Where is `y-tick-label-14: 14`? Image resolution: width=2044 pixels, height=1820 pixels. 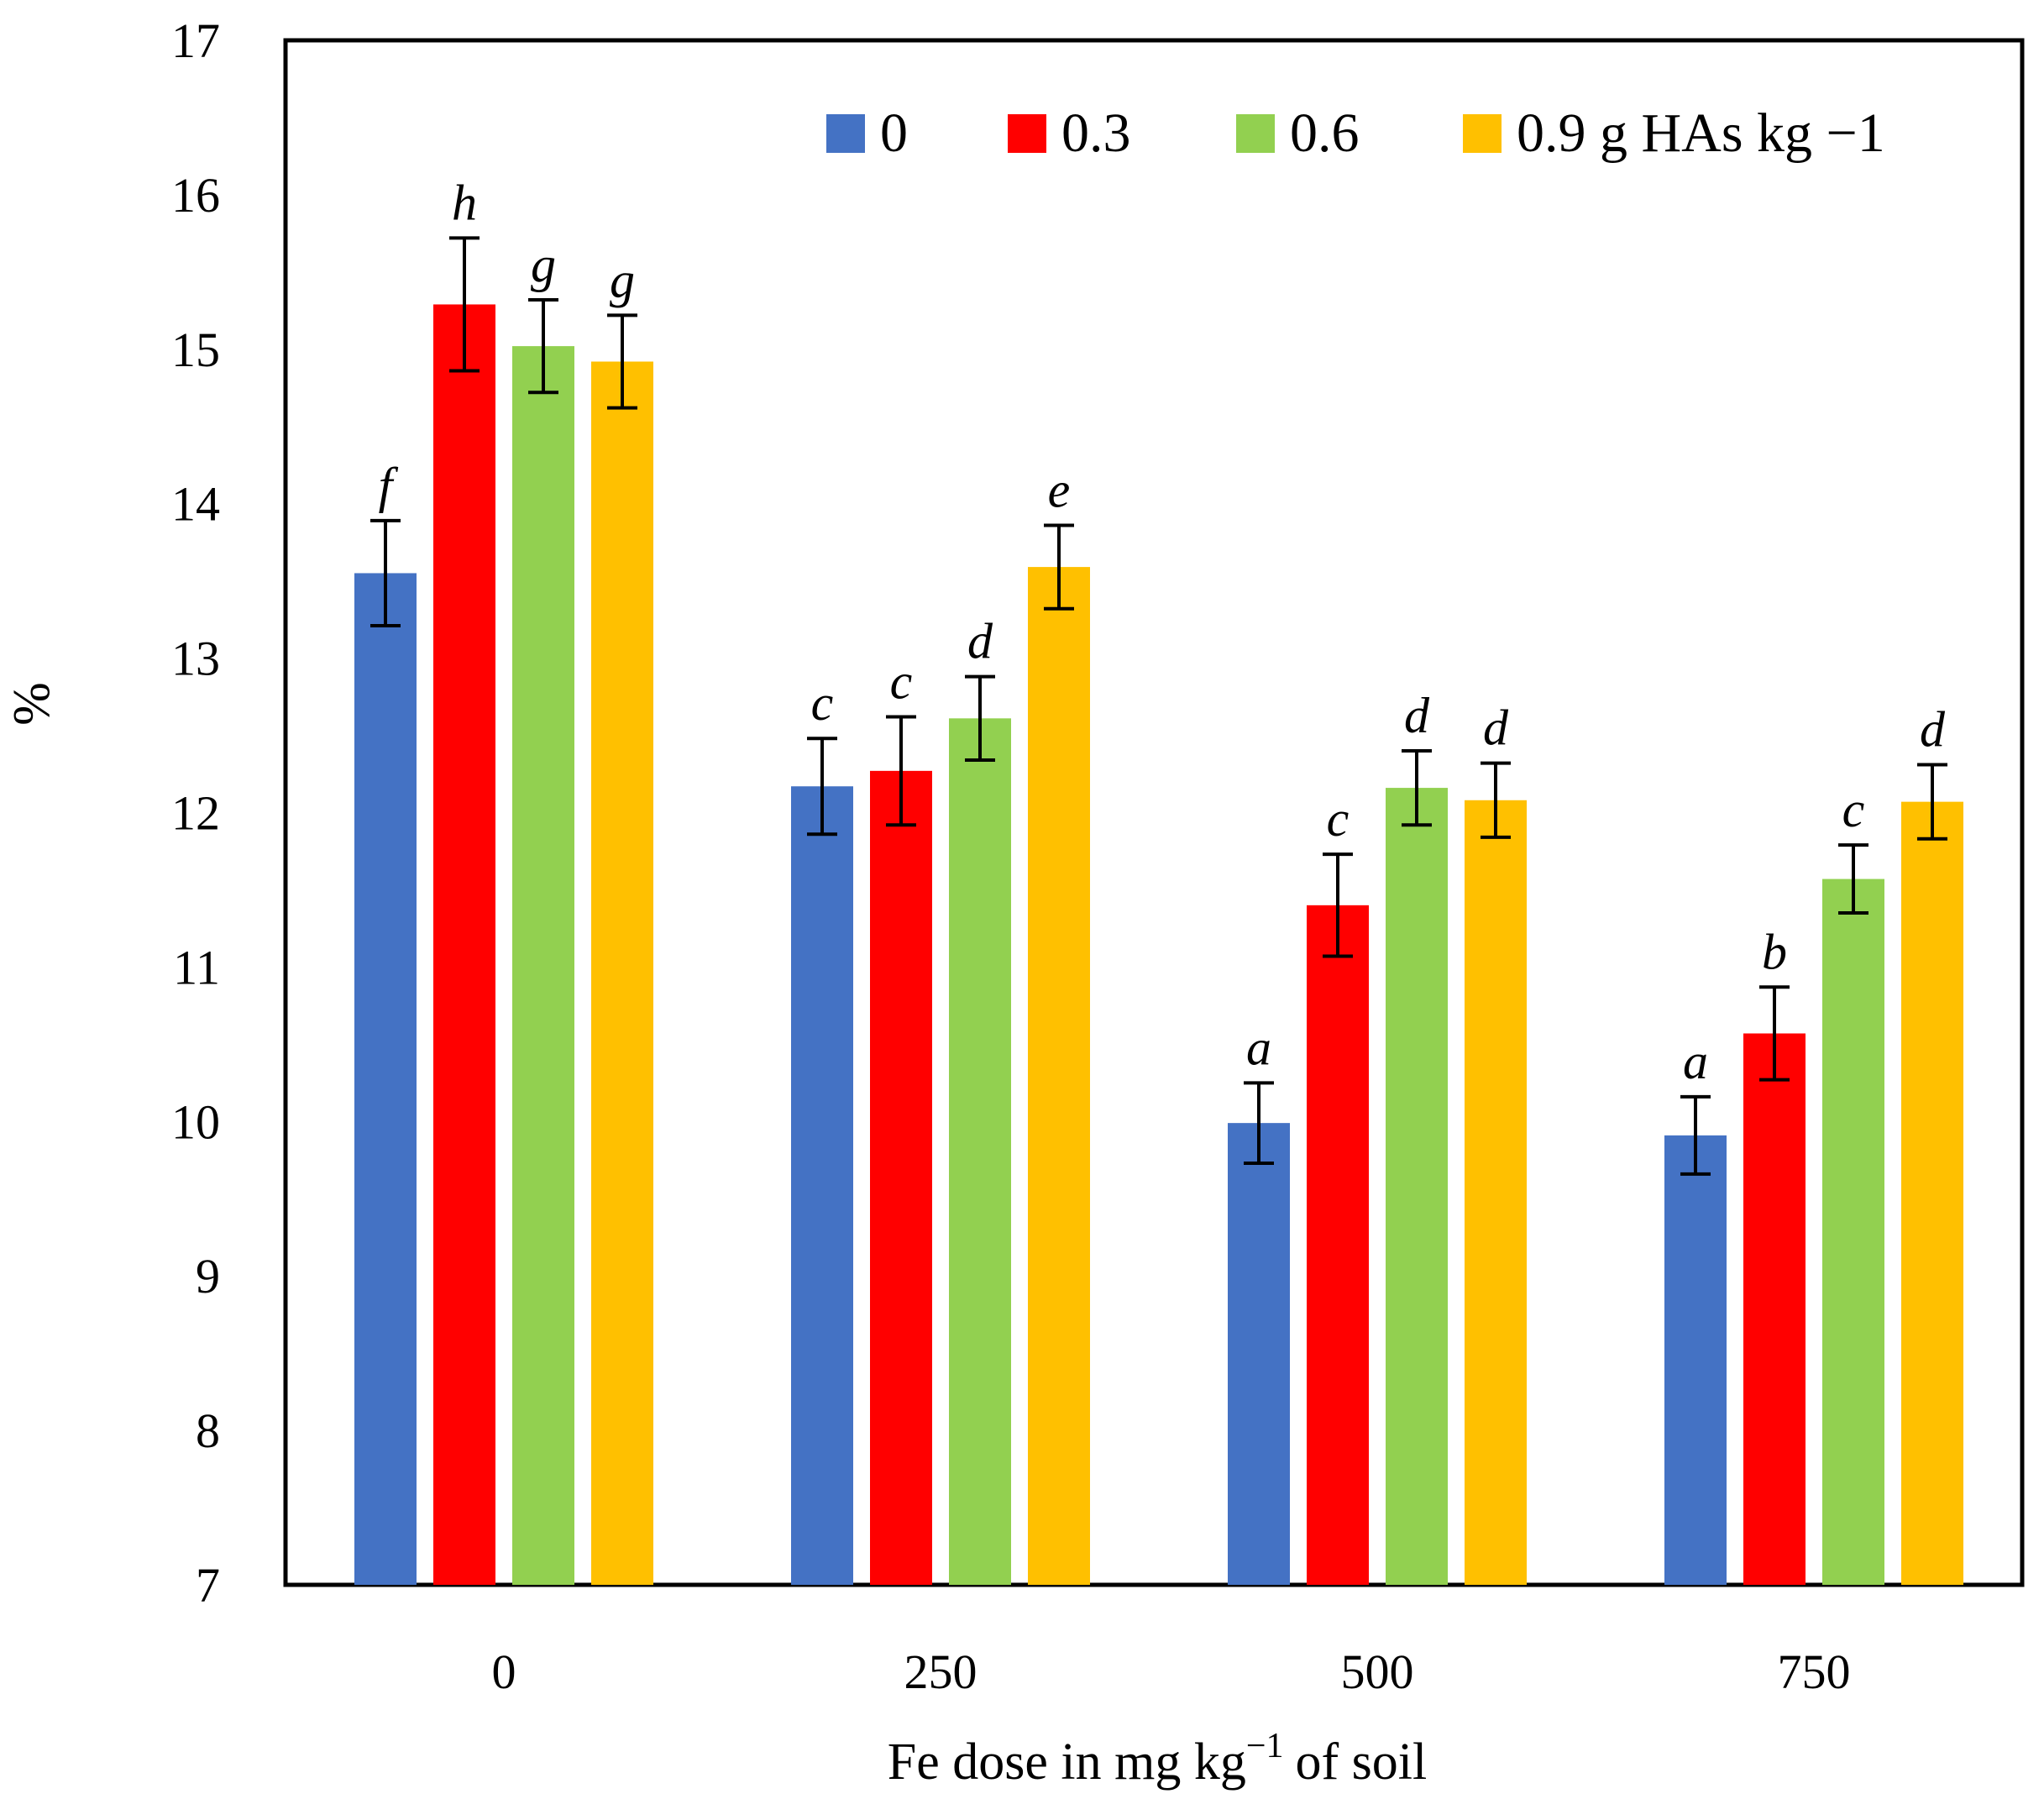
y-tick-label-14: 14 is located at coordinates (195, 504).